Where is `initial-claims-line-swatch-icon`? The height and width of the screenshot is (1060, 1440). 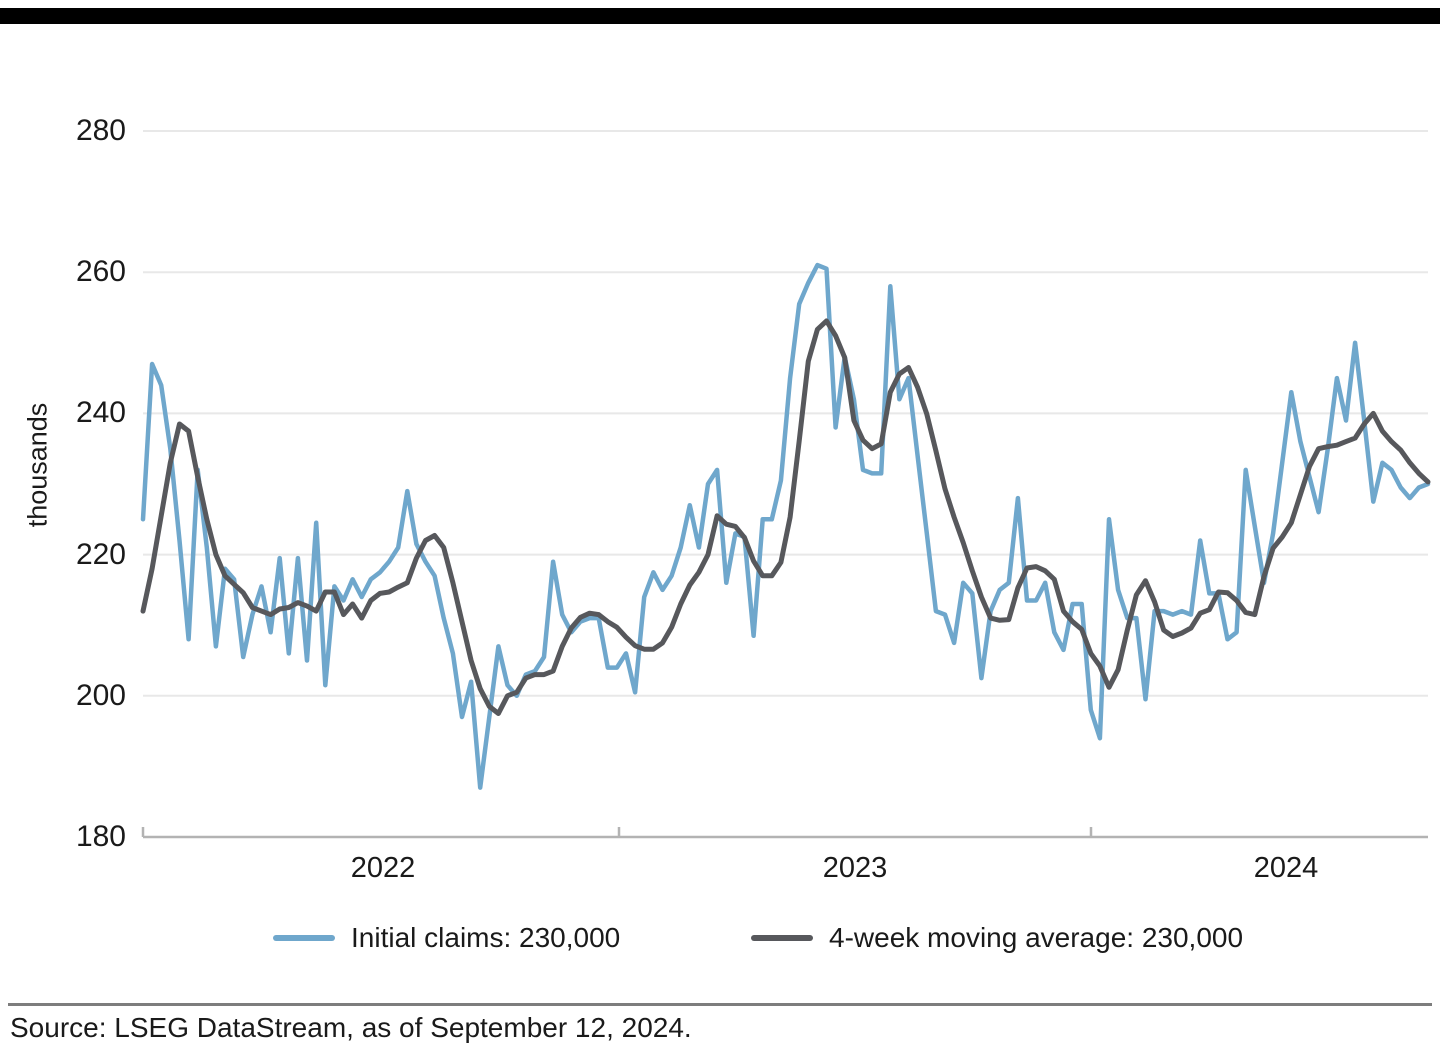
initial-claims-line-swatch-icon is located at coordinates (304, 938).